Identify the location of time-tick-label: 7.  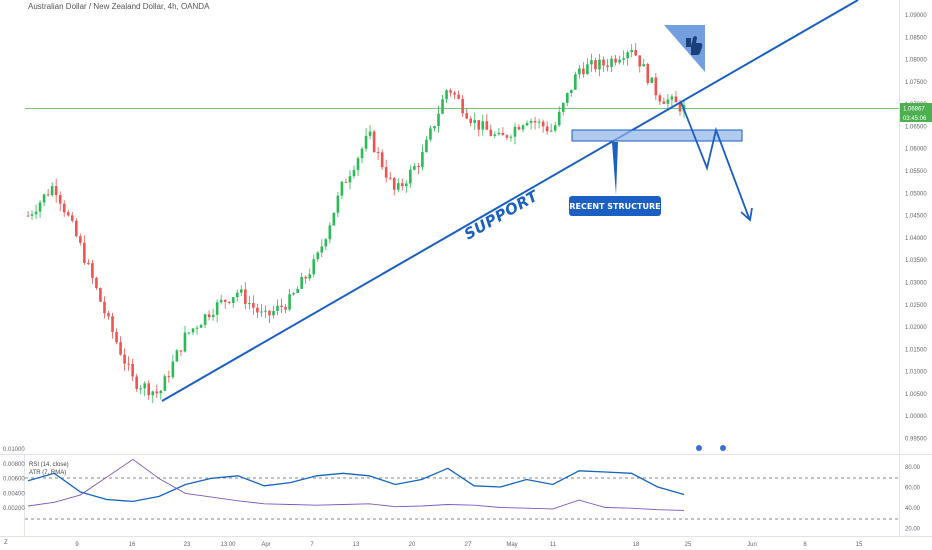
(312, 545).